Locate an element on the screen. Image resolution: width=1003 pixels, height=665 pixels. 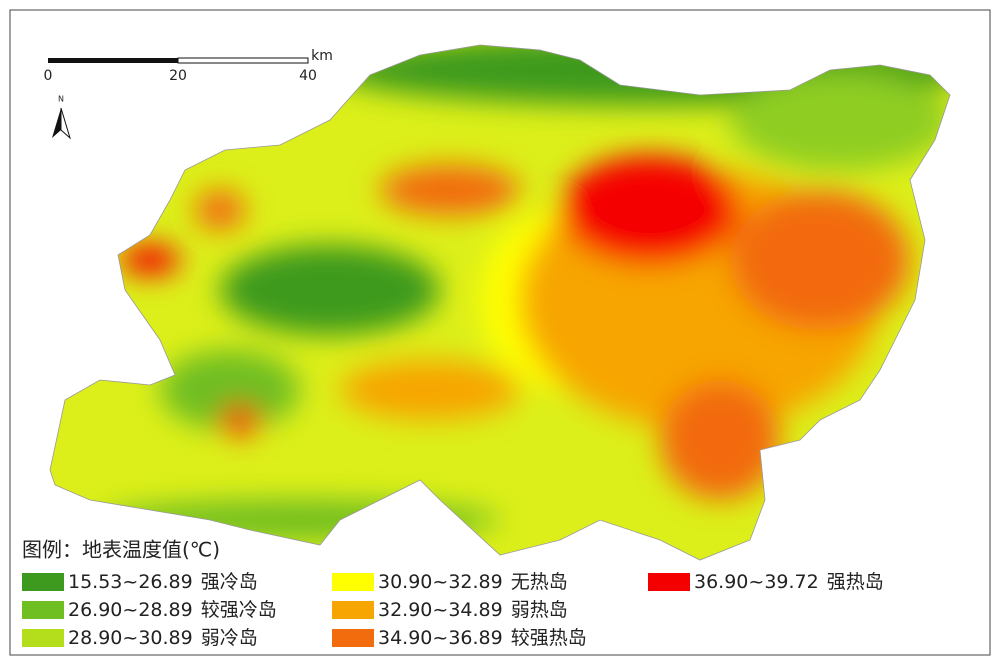
scale-unit: km is located at coordinates (322, 56).